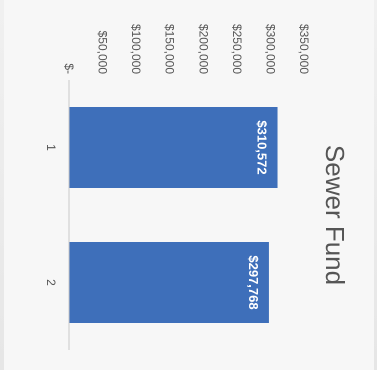 The height and width of the screenshot is (370, 377). I want to click on x-axis-categories: 12, so click(51, 215).